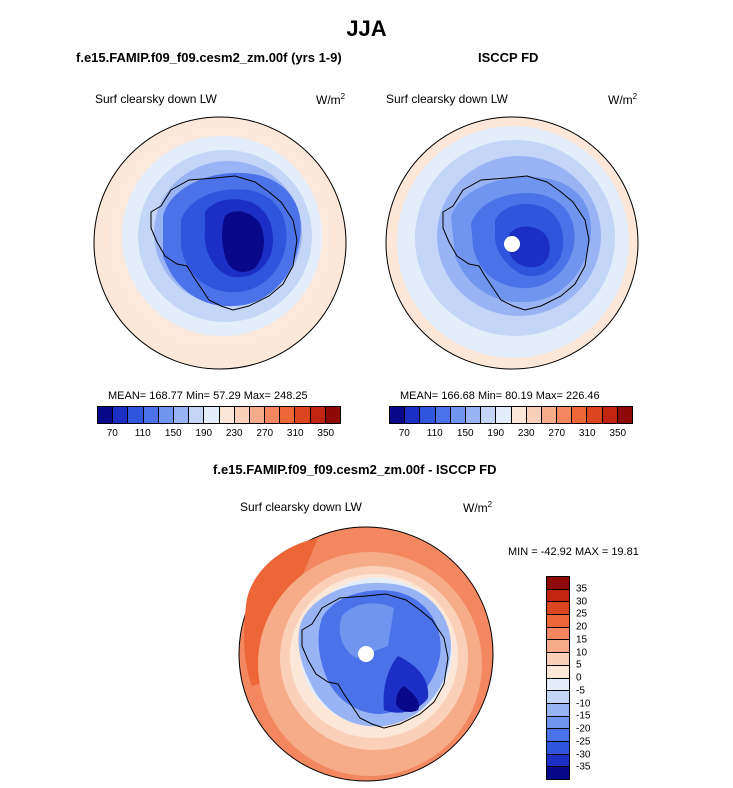 Image resolution: width=733 pixels, height=788 pixels. I want to click on panel1-band-core, so click(243, 241).